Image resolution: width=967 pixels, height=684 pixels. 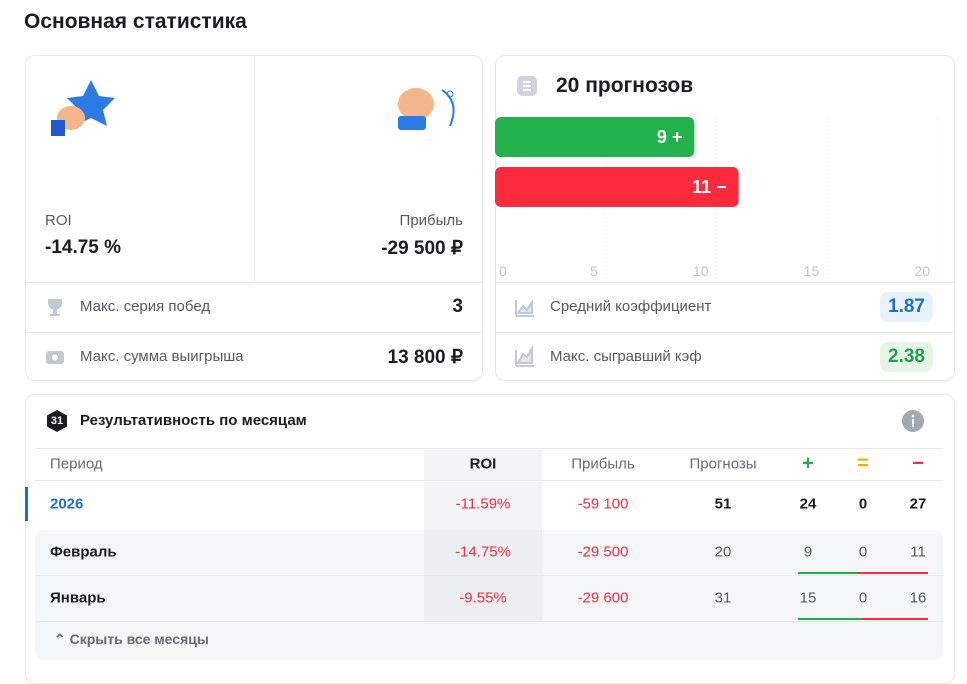 I want to click on calendar-icon: 31, so click(x=57, y=421).